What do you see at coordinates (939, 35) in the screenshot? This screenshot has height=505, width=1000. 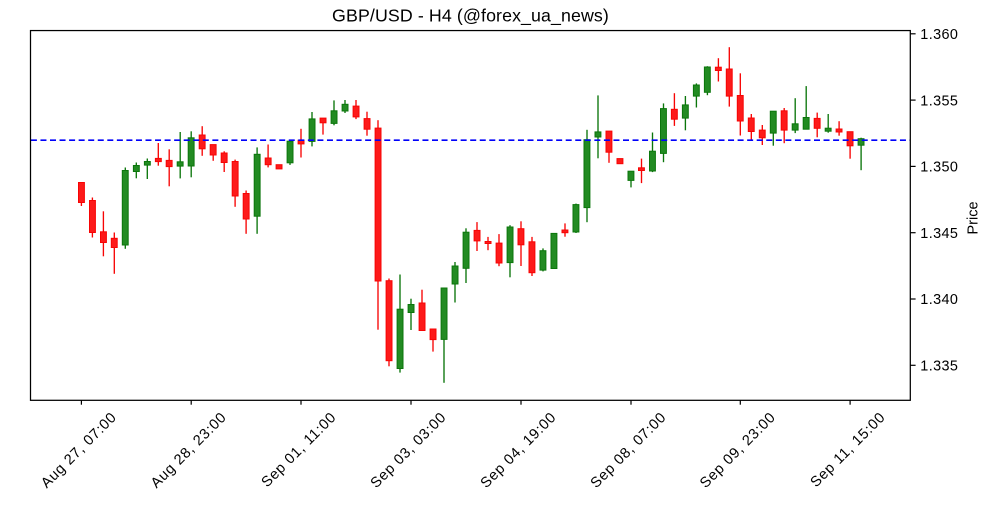 I see `svg-text: 1.360` at bounding box center [939, 35].